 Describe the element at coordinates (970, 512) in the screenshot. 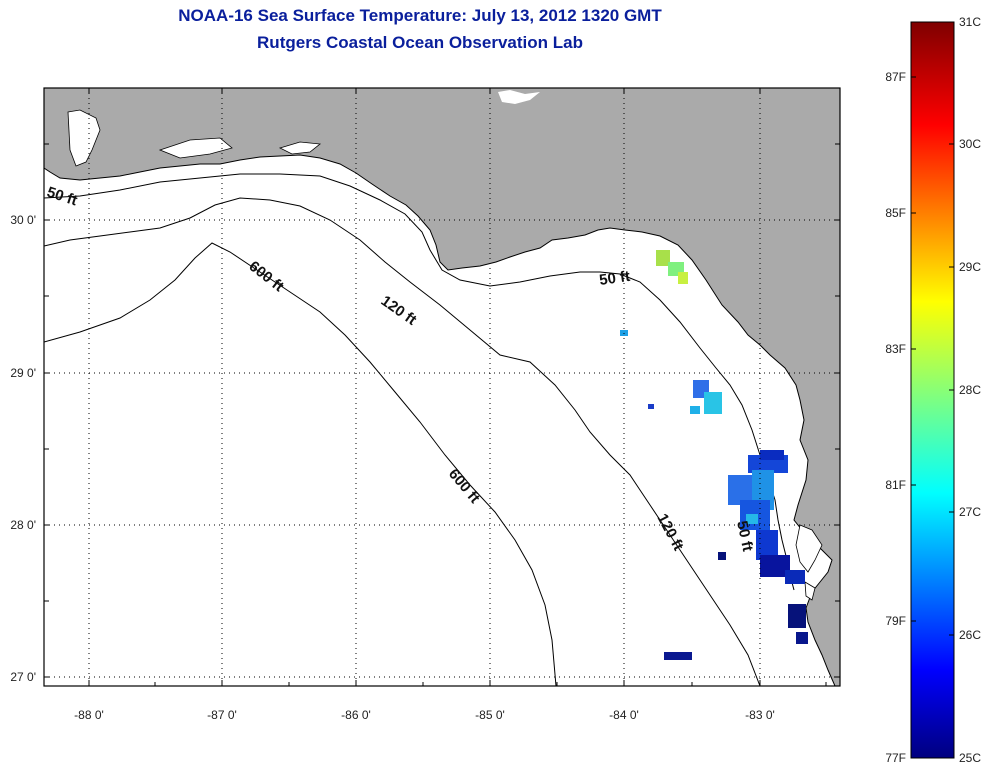

I see `colorbar-c-label: 27C` at that location.